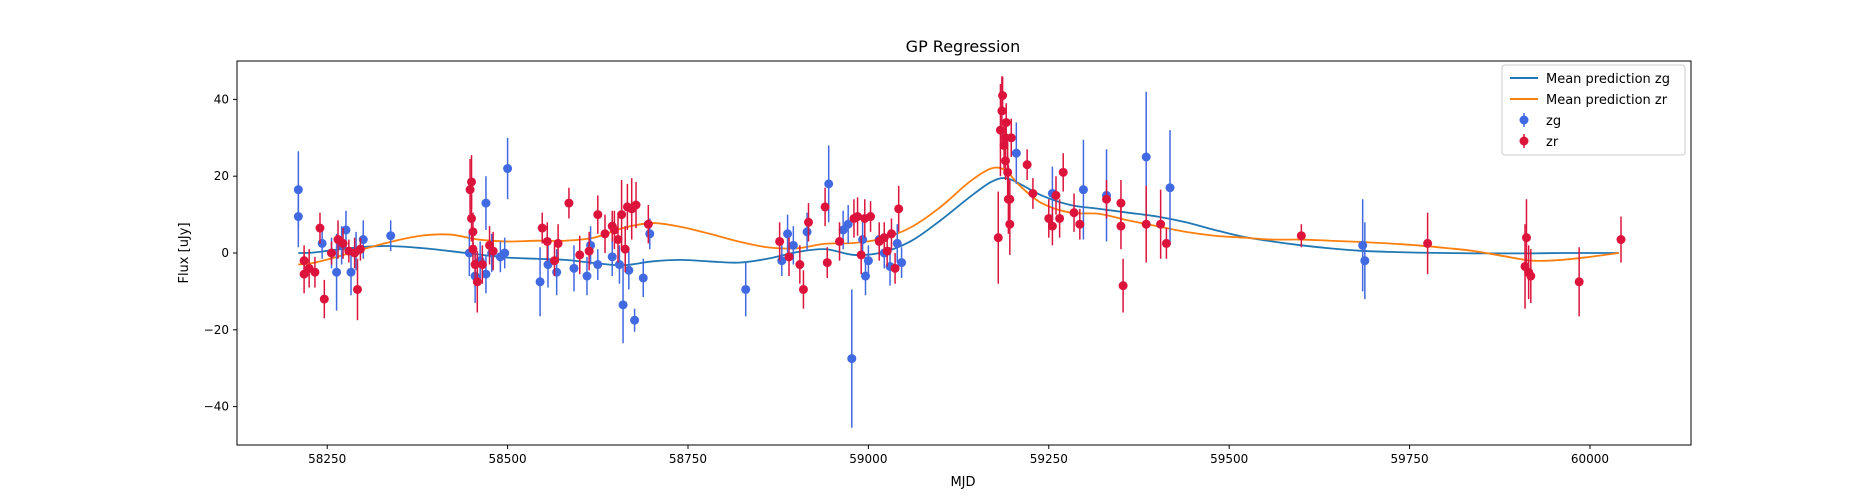  What do you see at coordinates (508, 459) in the screenshot?
I see `x-tick-label: 58500` at bounding box center [508, 459].